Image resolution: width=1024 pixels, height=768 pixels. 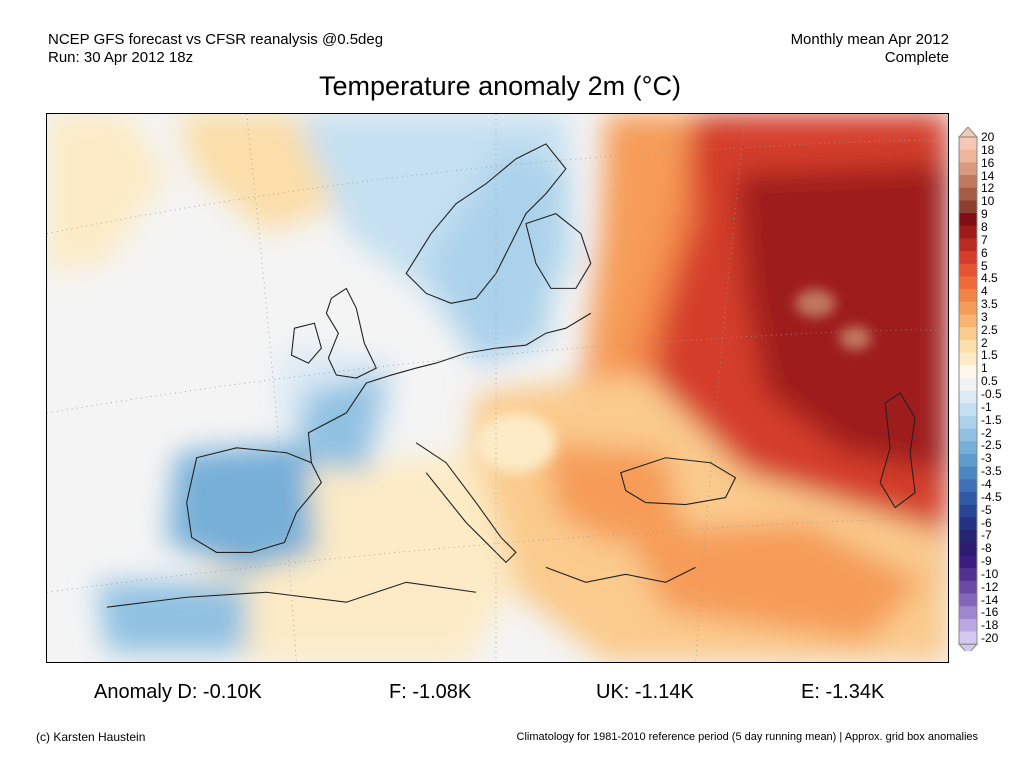 What do you see at coordinates (988, 149) in the screenshot?
I see `colorbar-label: 18` at bounding box center [988, 149].